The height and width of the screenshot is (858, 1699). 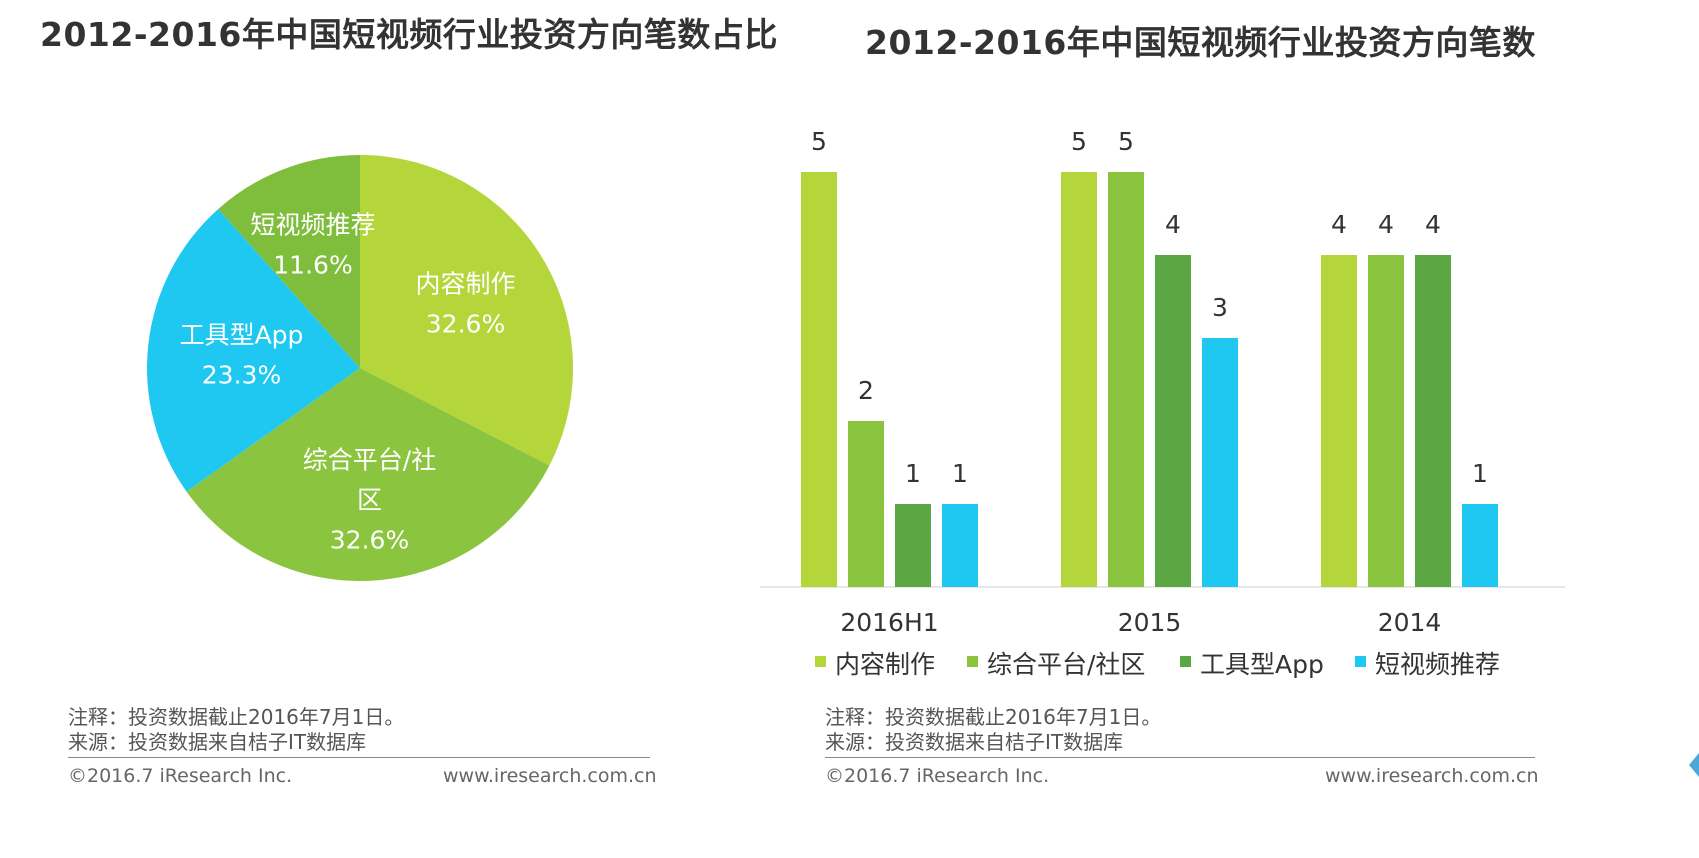 I want to click on pie-slice-percent: 23.3%, so click(x=241, y=375).